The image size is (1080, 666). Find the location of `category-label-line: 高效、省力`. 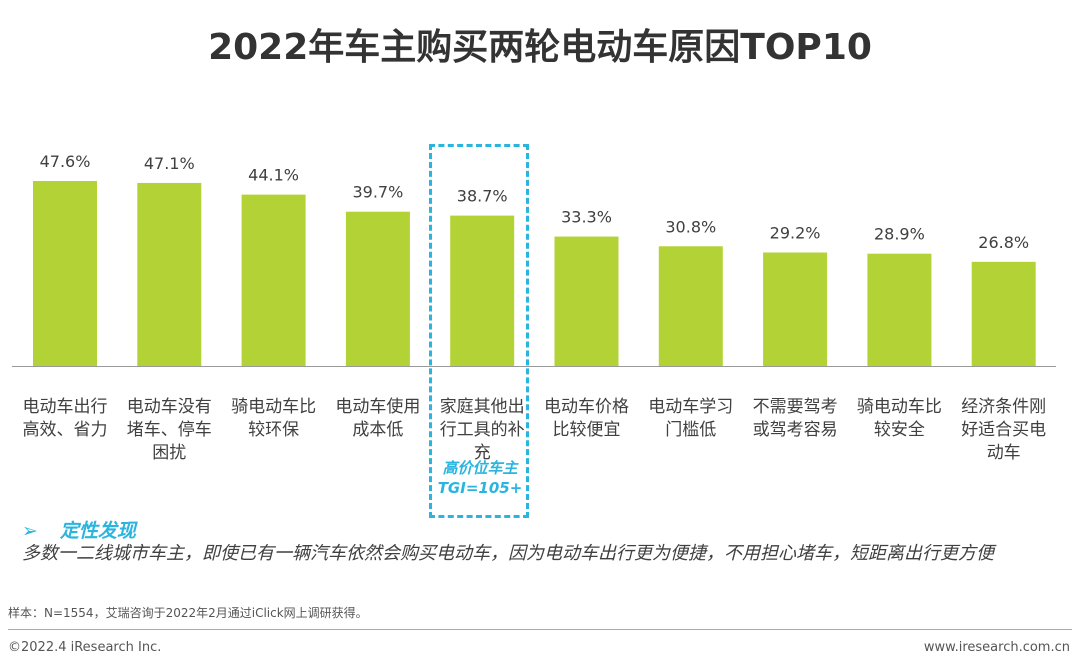

category-label-line: 高效、省力 is located at coordinates (65, 430).